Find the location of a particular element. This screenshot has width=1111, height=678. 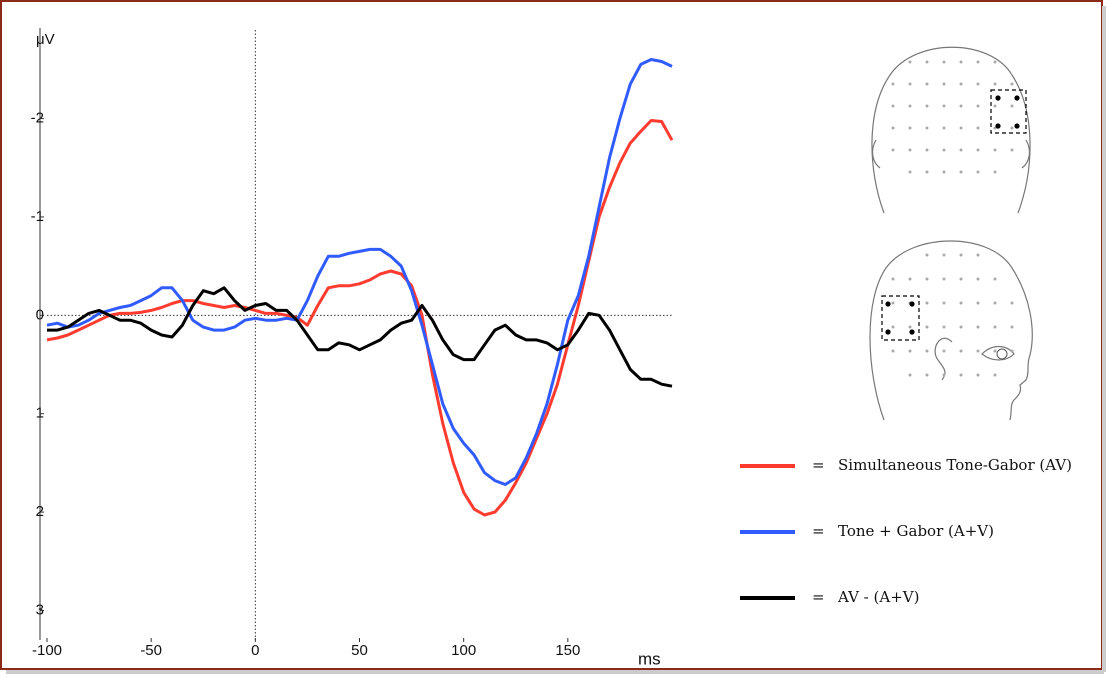

head-back is located at coordinates (951, 130).